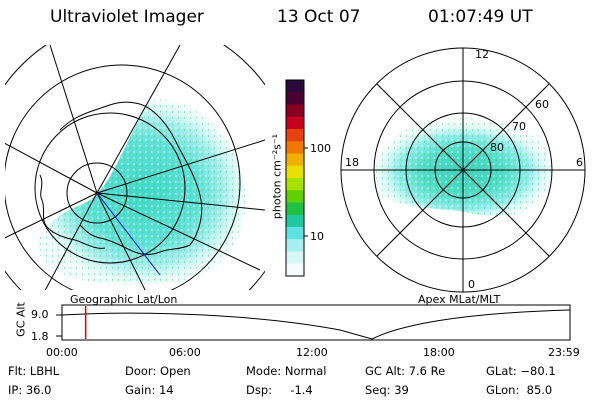  I want to click on altitude-curve, so click(316, 324).